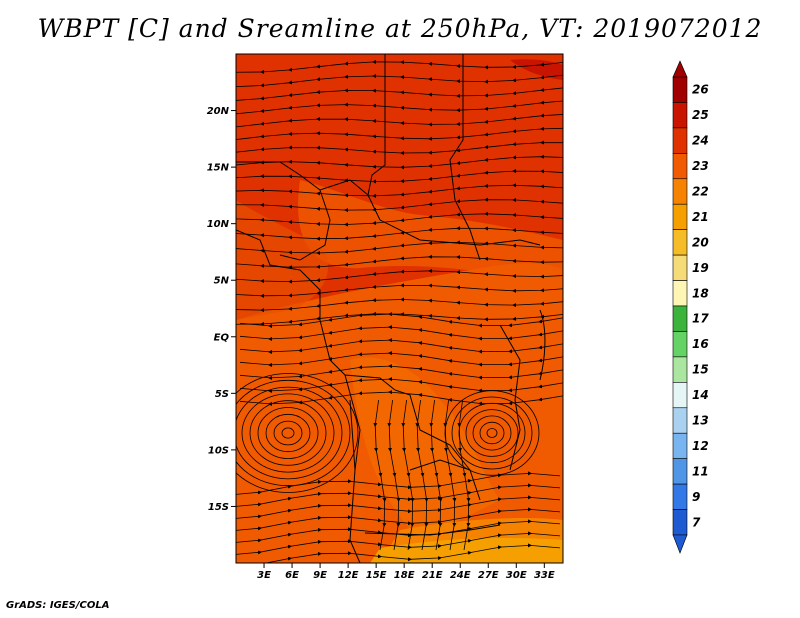 The height and width of the screenshot is (618, 800). I want to click on lon-tick-label: 18E, so click(404, 575).